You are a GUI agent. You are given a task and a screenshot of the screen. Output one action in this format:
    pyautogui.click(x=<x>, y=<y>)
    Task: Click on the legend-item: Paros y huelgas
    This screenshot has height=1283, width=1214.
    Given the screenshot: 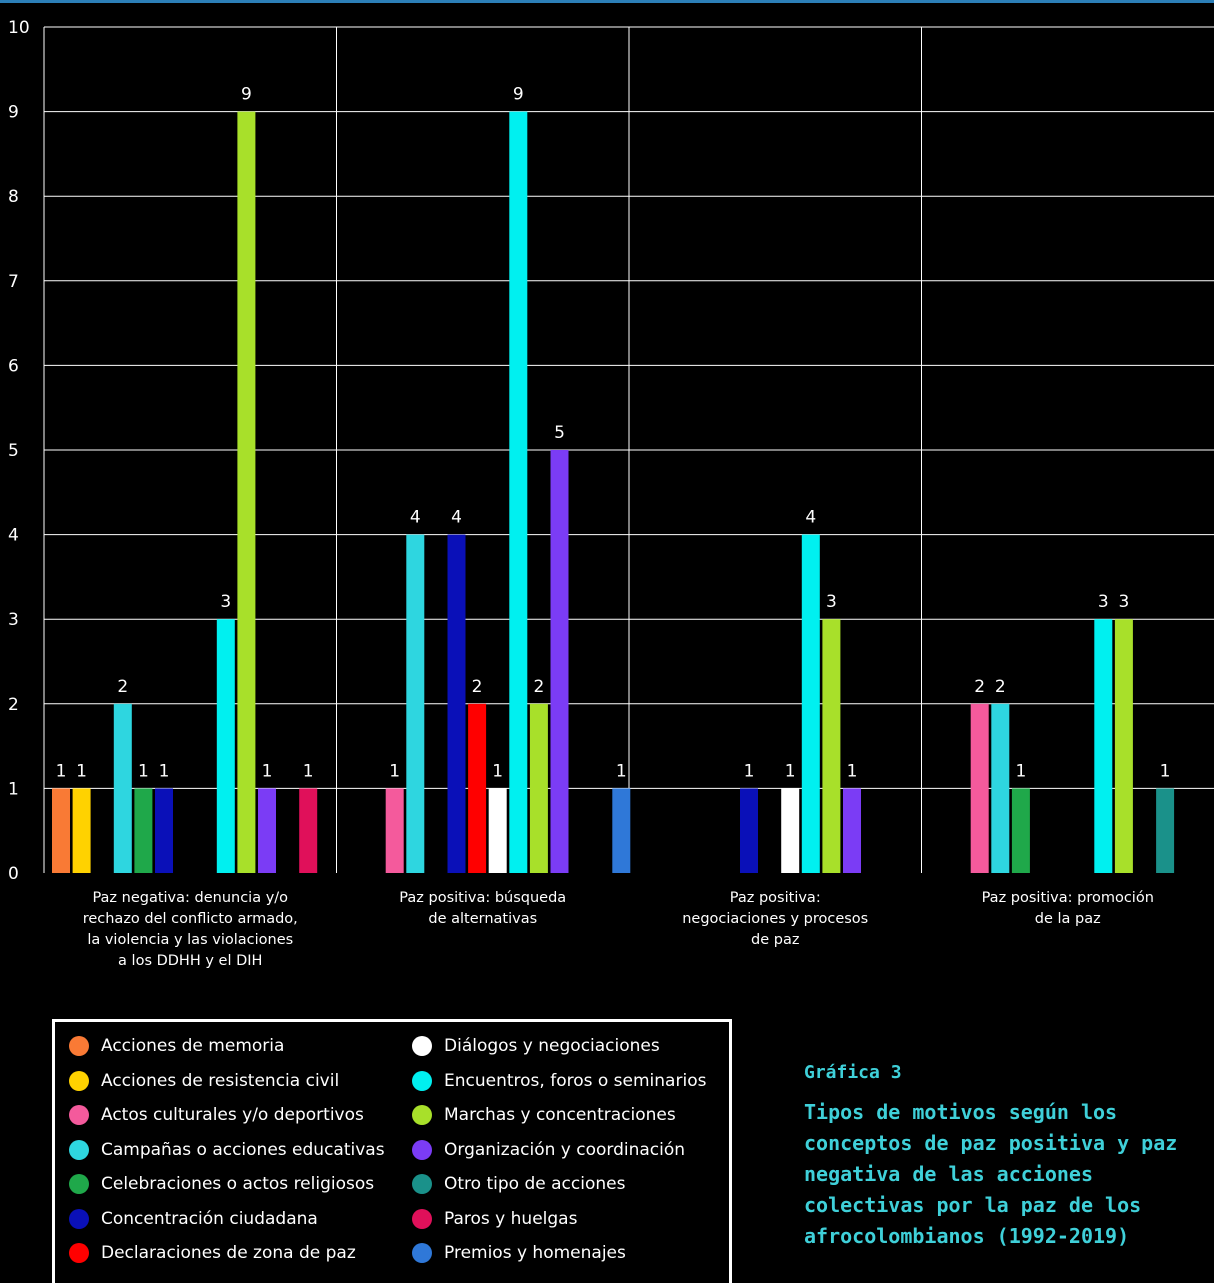 What is the action you would take?
    pyautogui.click(x=495, y=1218)
    